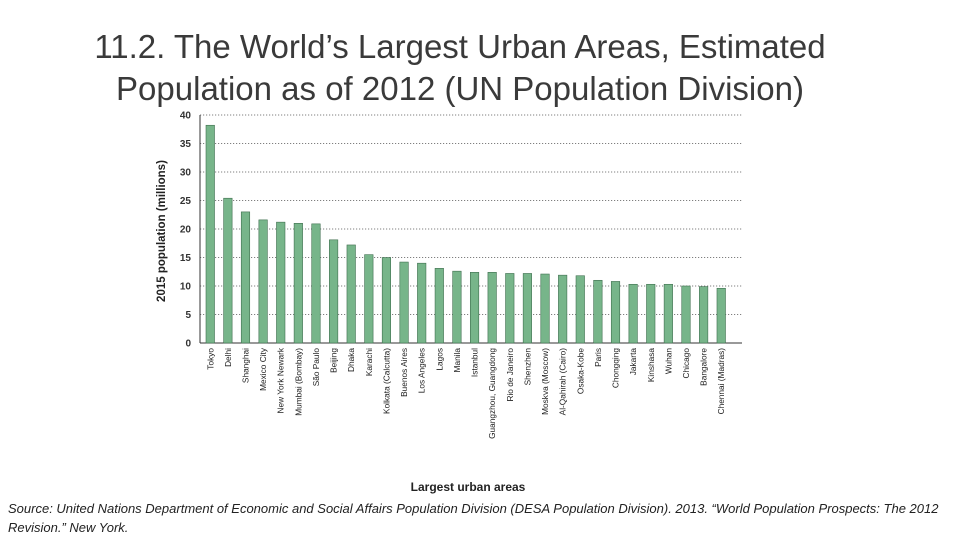 The height and width of the screenshot is (540, 960). What do you see at coordinates (186, 287) in the screenshot?
I see `y-tick-label: 10` at bounding box center [186, 287].